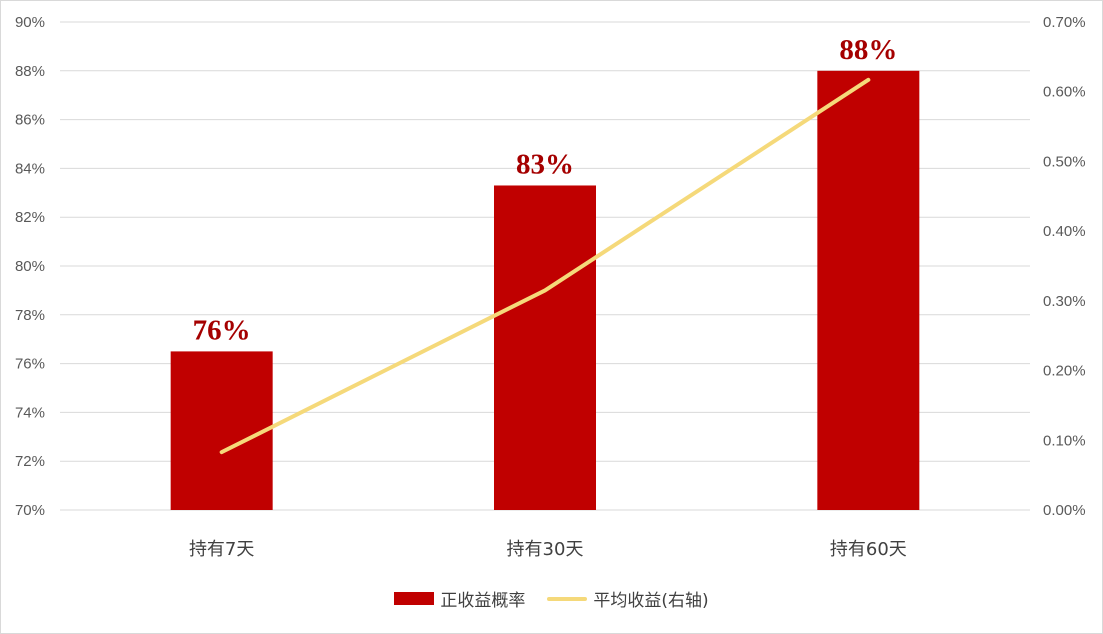 Image resolution: width=1103 pixels, height=634 pixels. Describe the element at coordinates (30, 461) in the screenshot. I see `left-tick-label: 72%` at that location.